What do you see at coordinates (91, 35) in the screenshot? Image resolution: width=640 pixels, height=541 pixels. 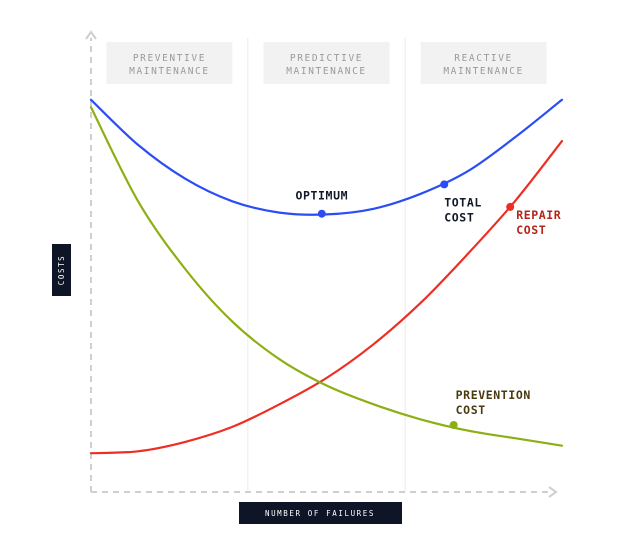 I see `y-axis-arrow` at bounding box center [91, 35].